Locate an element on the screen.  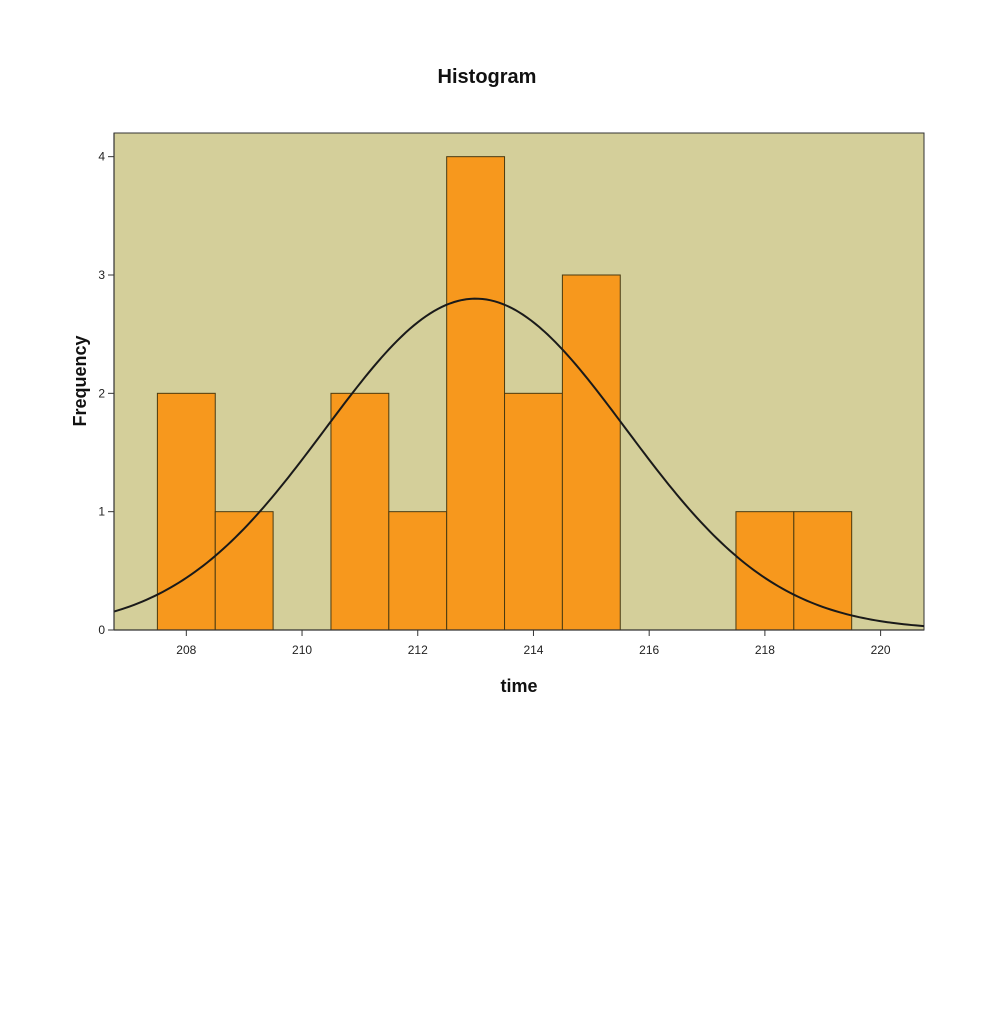
x-tick-label: 218 is located at coordinates (765, 650).